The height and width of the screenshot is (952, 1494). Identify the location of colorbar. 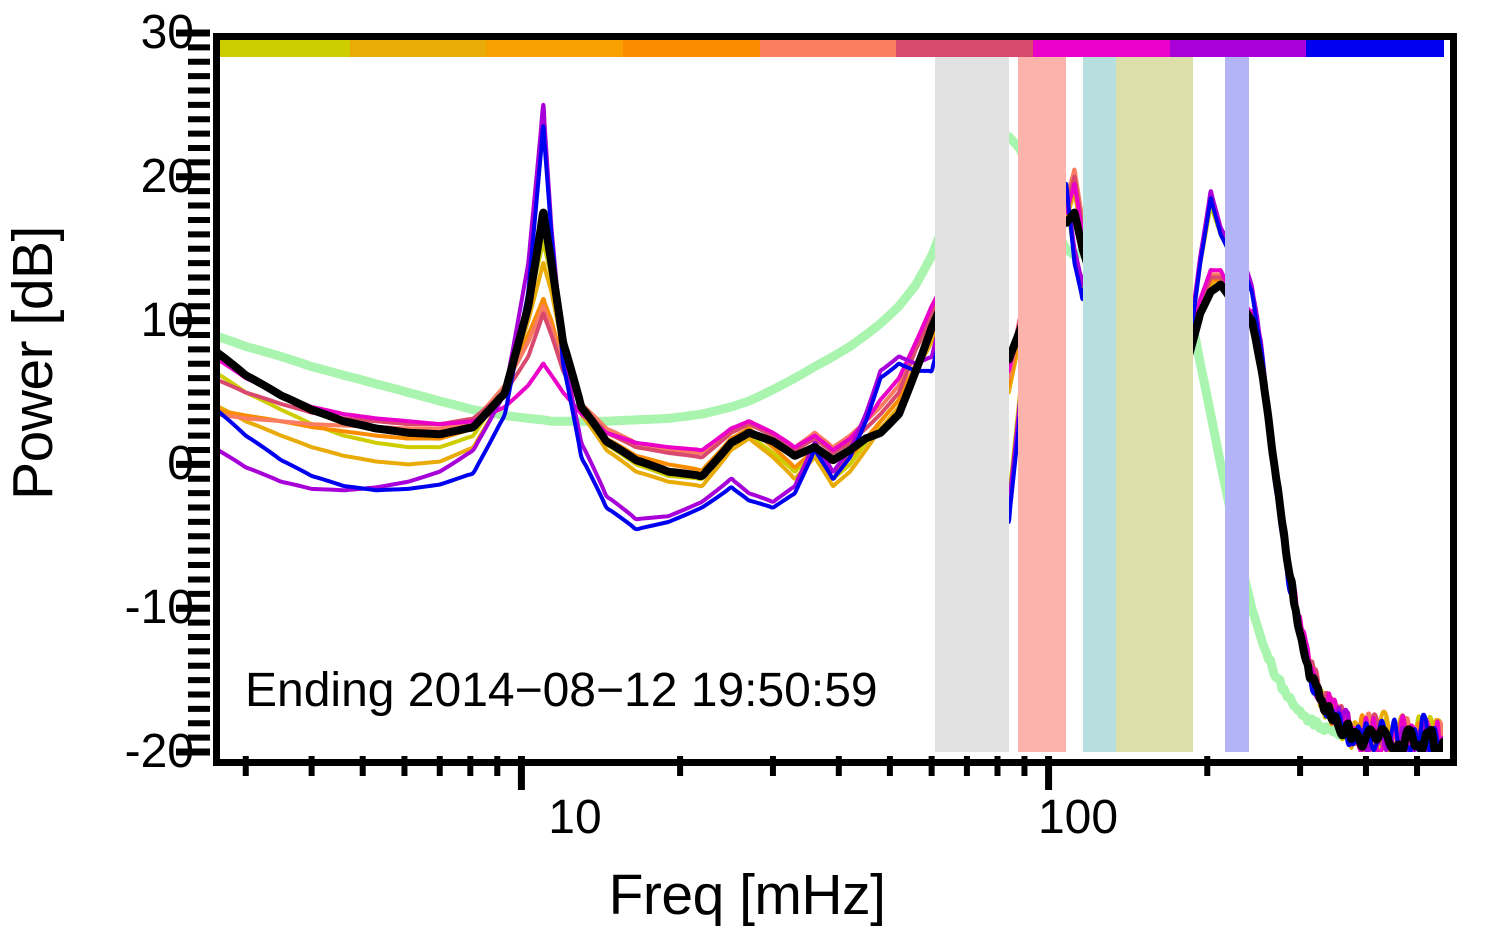
(828, 48).